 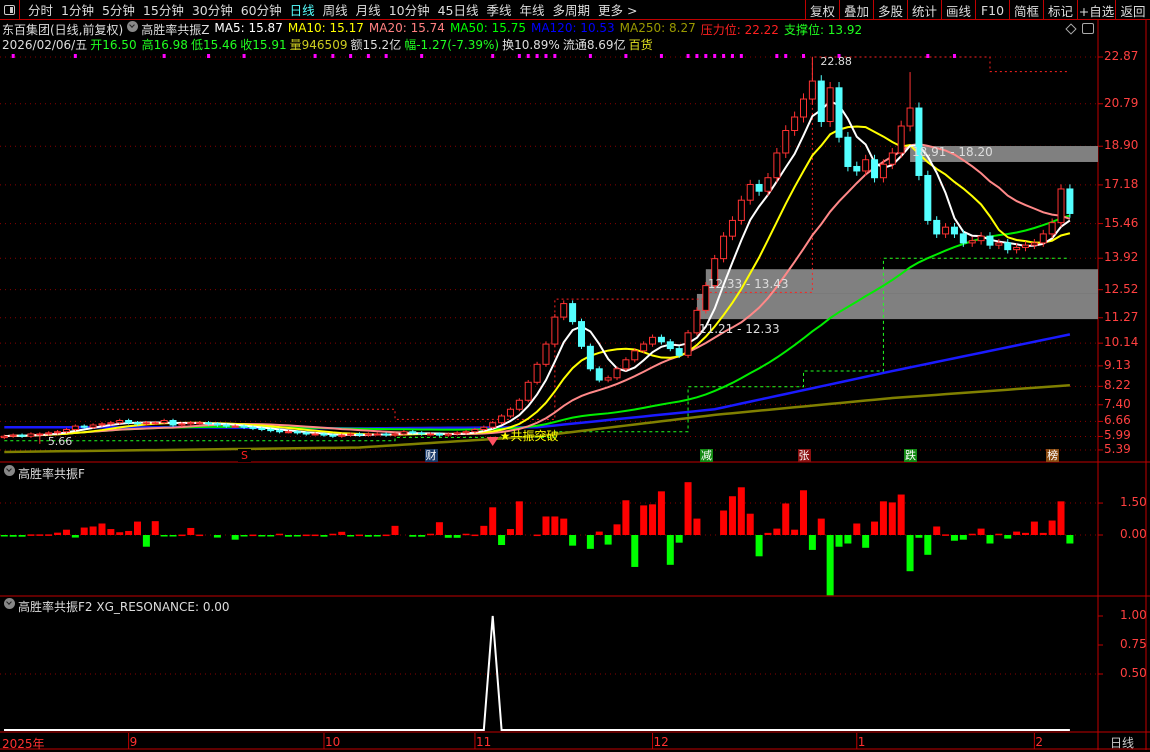 I want to click on toolbar-button-1: 叠加, so click(x=856, y=10).